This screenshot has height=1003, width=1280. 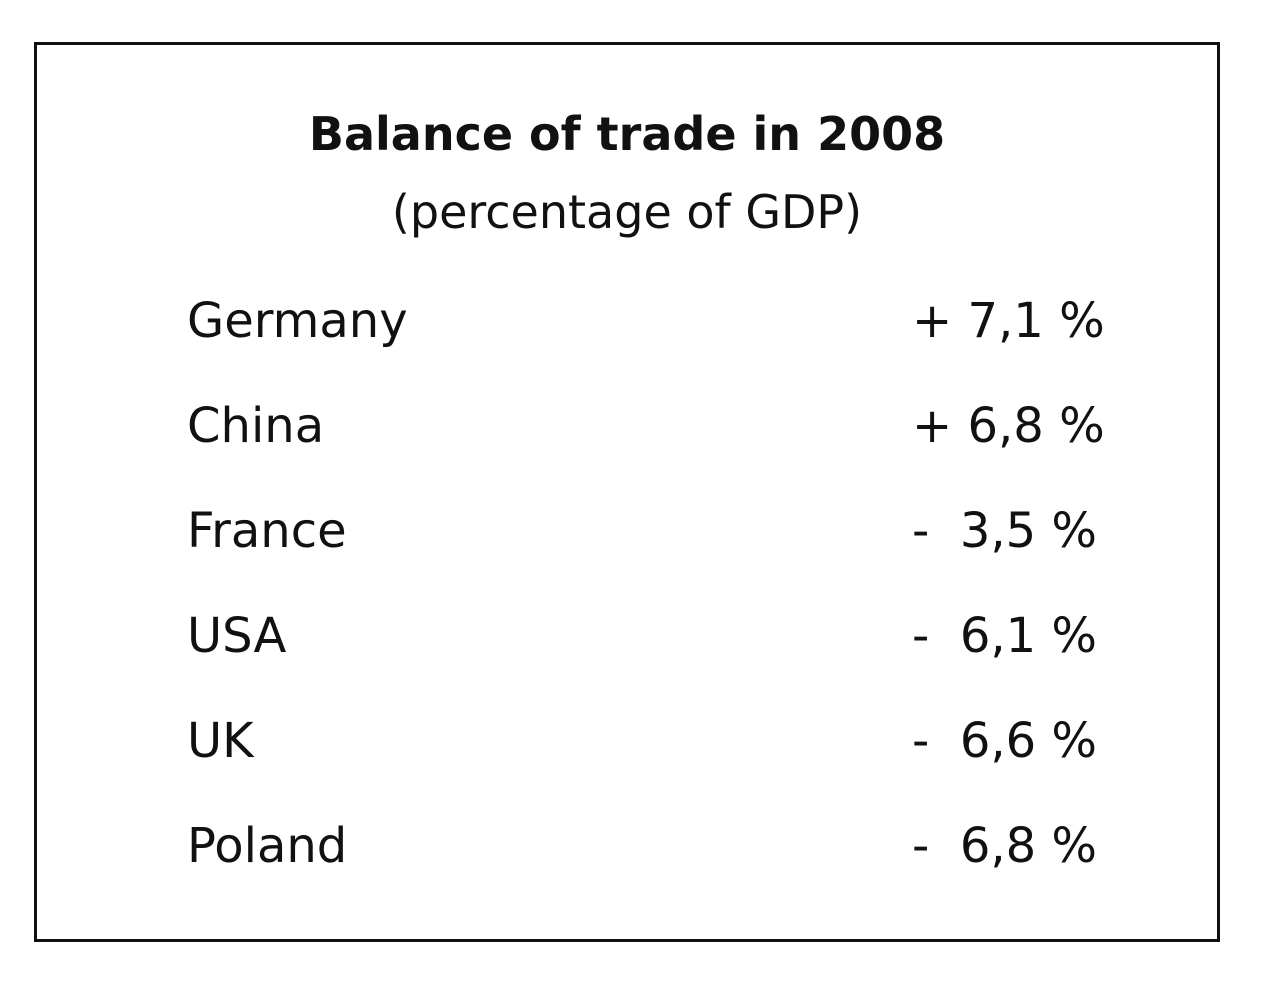 What do you see at coordinates (647, 533) in the screenshot?
I see `table-row: France - 3,5 %` at bounding box center [647, 533].